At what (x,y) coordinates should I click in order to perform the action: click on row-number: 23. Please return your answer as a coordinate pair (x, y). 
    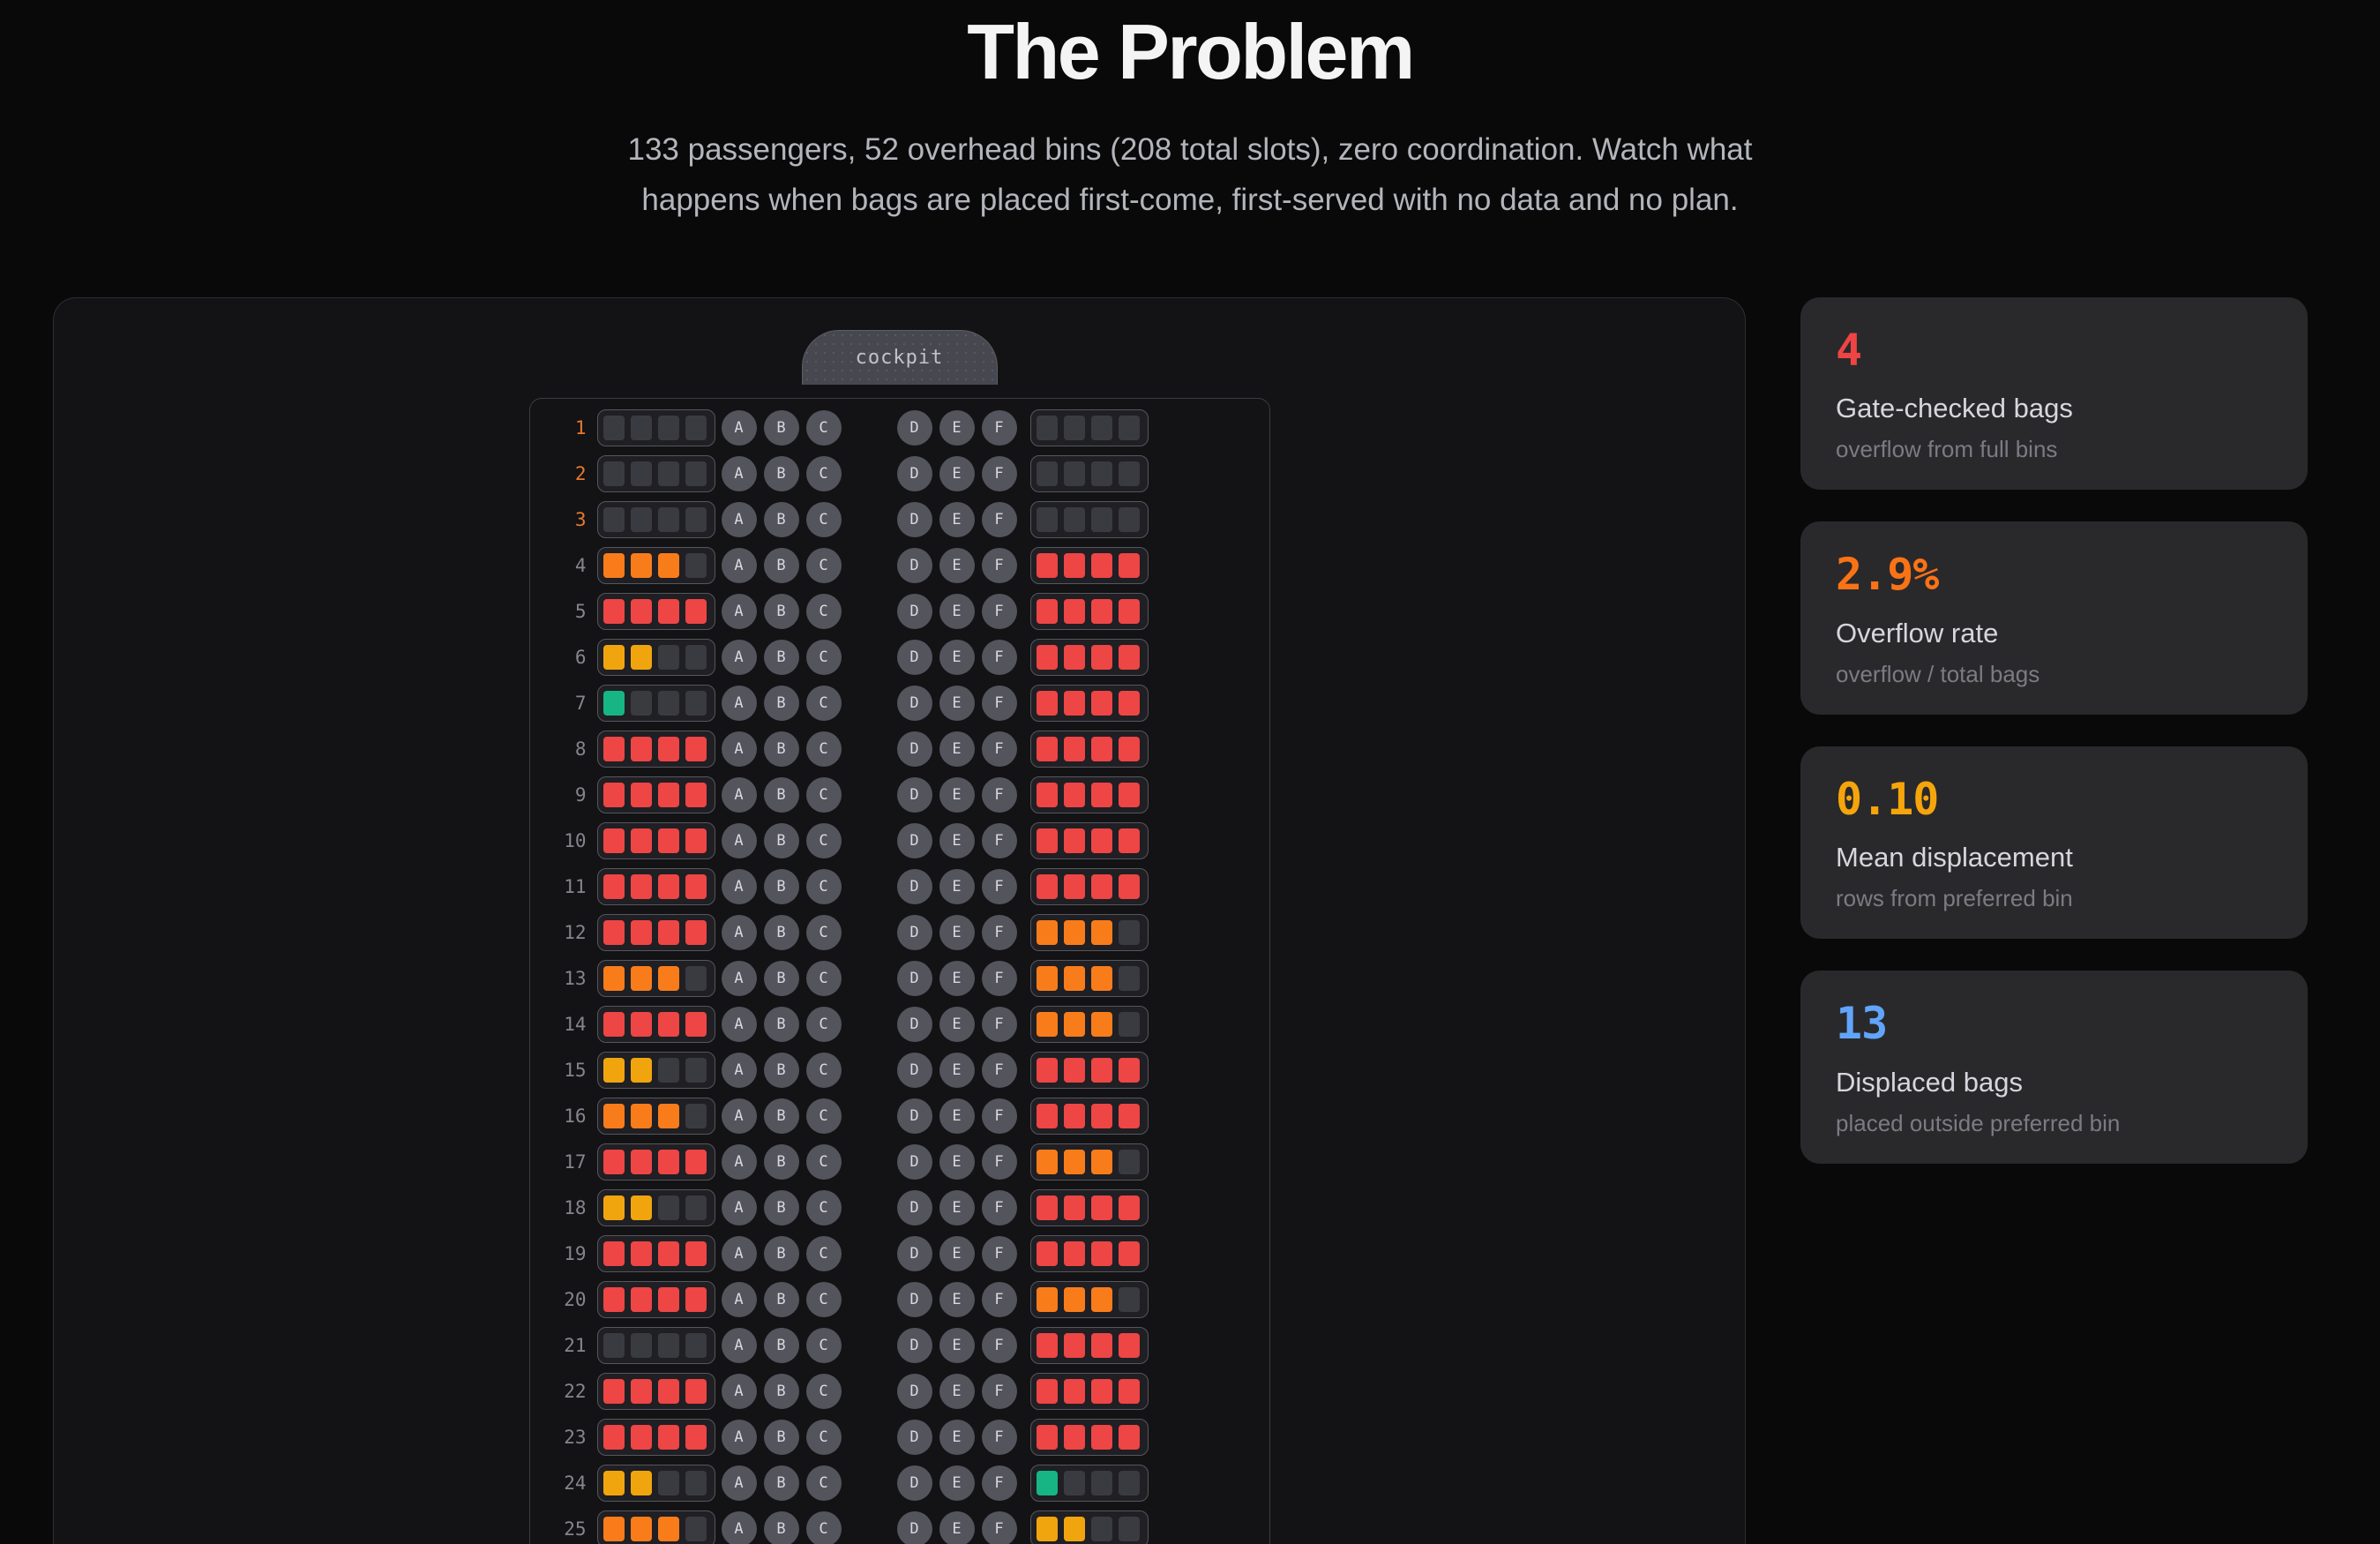
    Looking at the image, I should click on (575, 1437).